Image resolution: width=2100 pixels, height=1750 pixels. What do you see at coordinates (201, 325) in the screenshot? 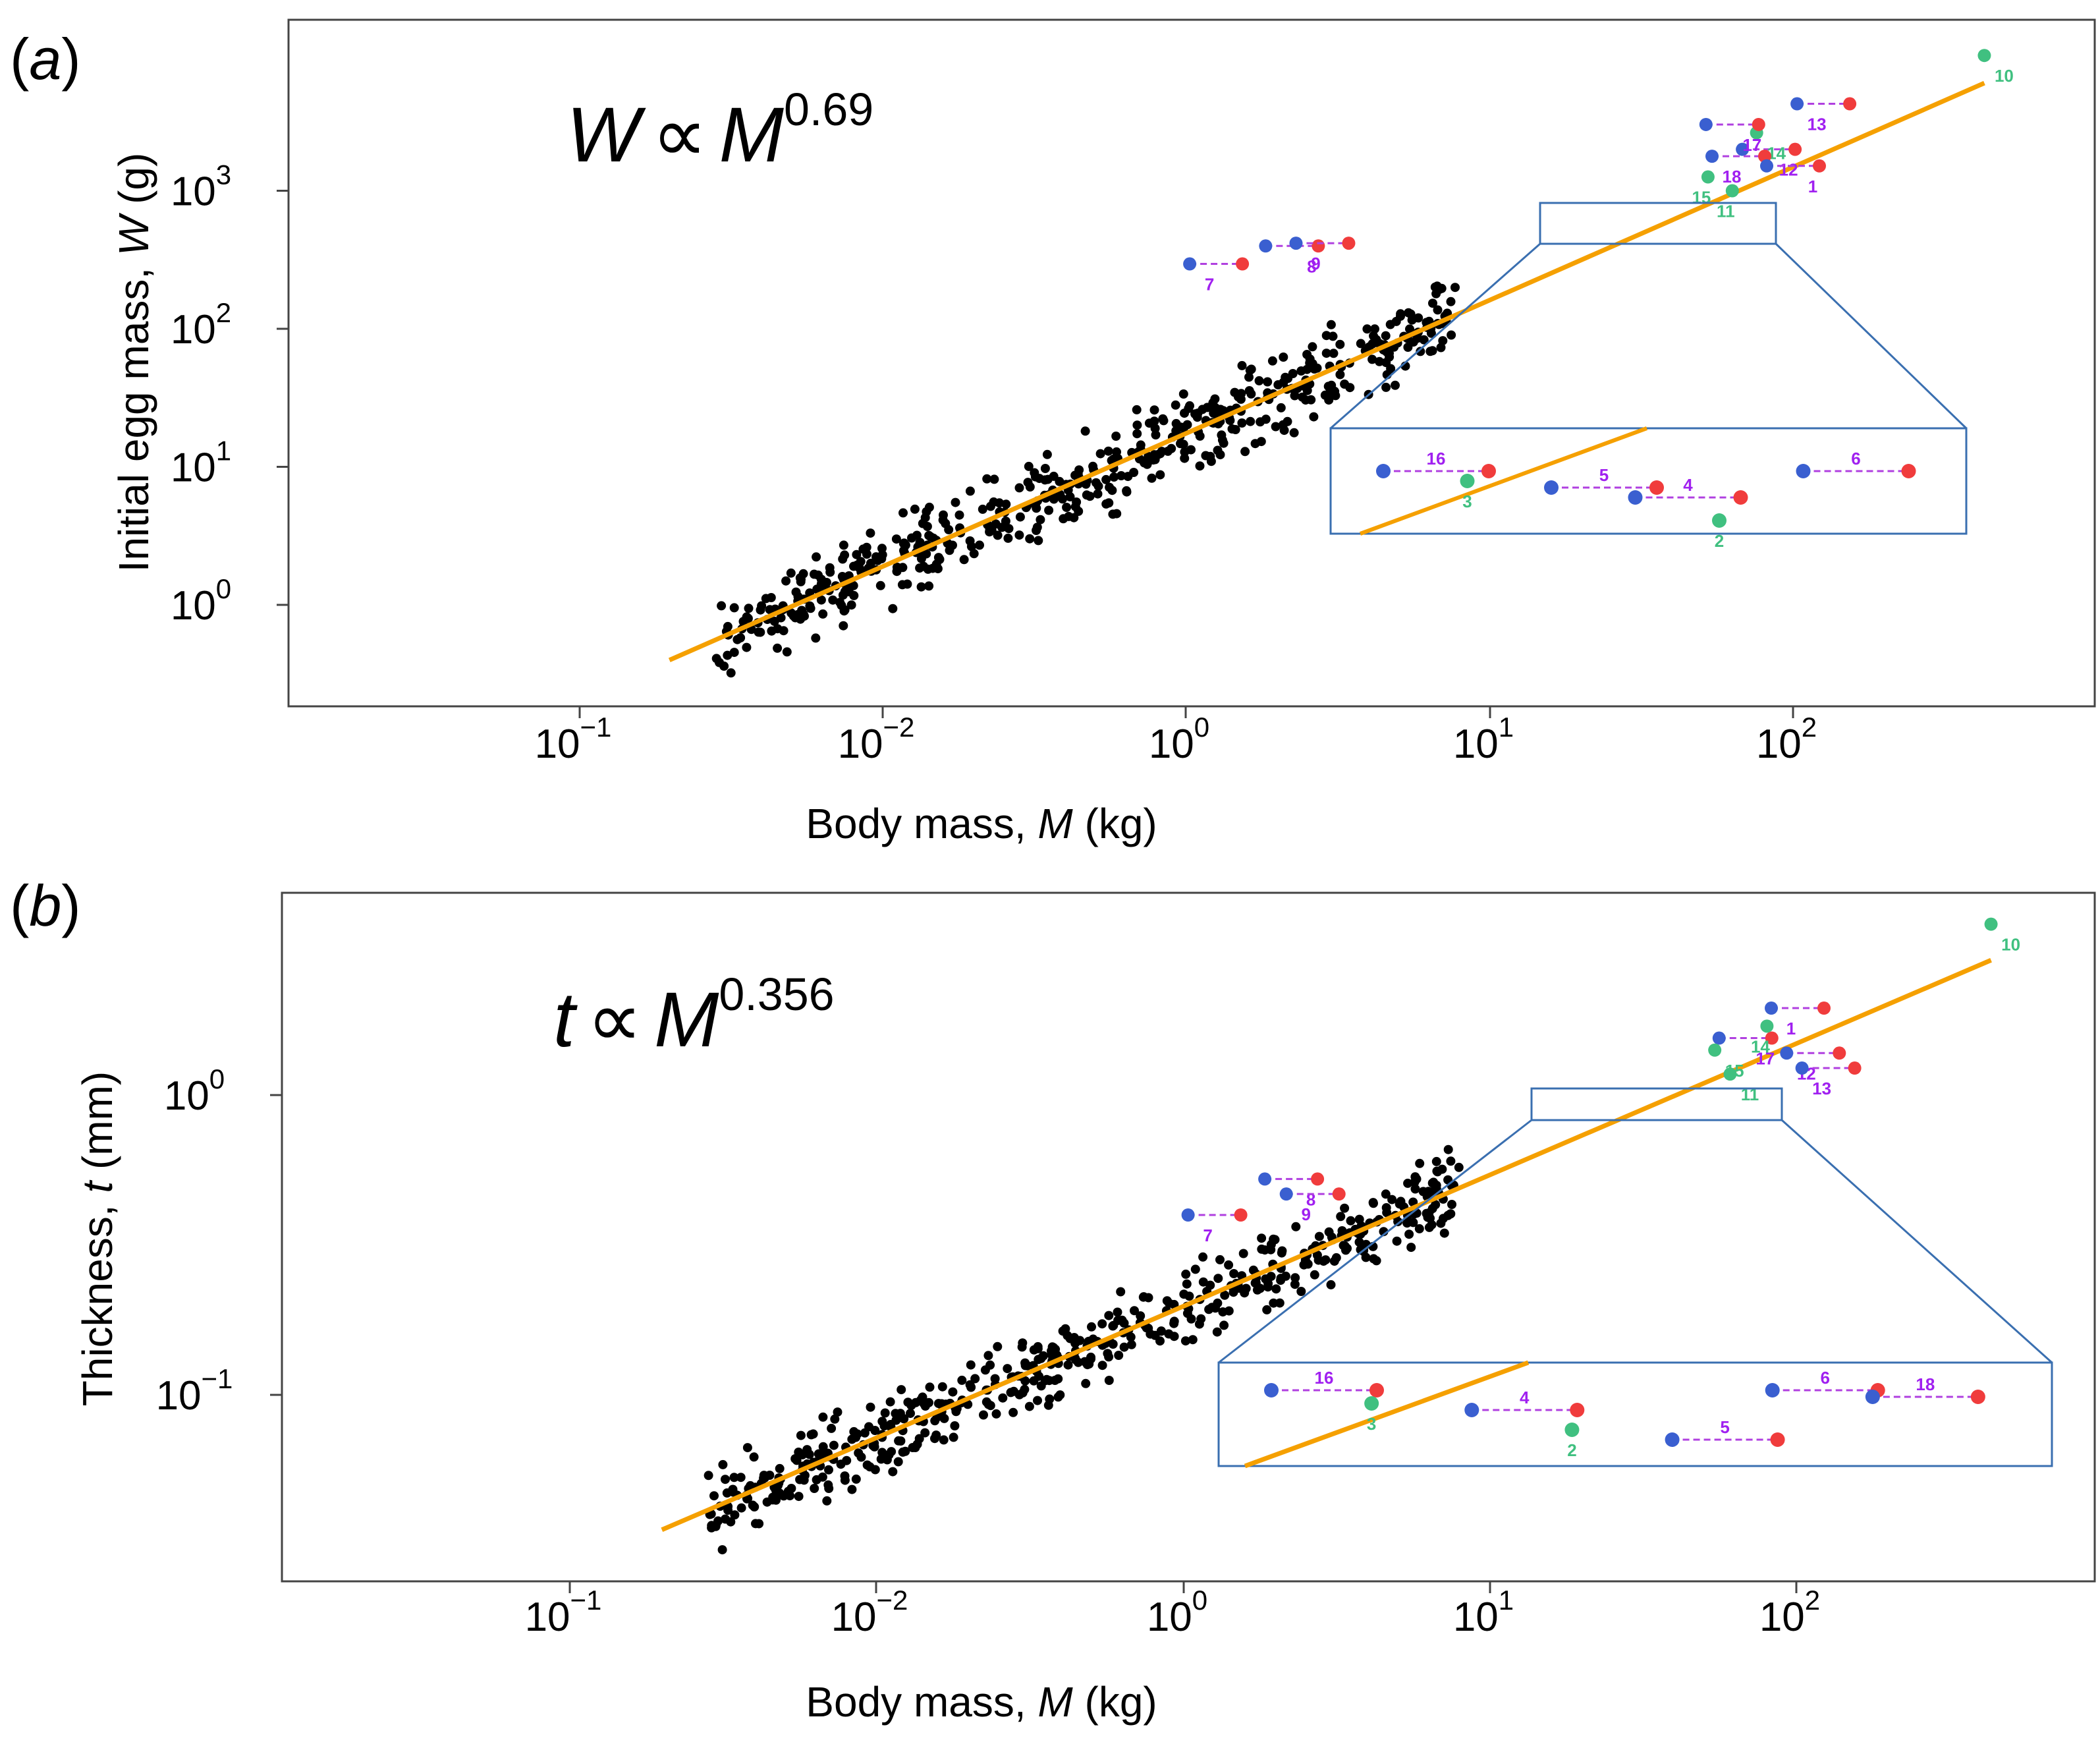
I see `y-tick-label: 102` at bounding box center [201, 325].